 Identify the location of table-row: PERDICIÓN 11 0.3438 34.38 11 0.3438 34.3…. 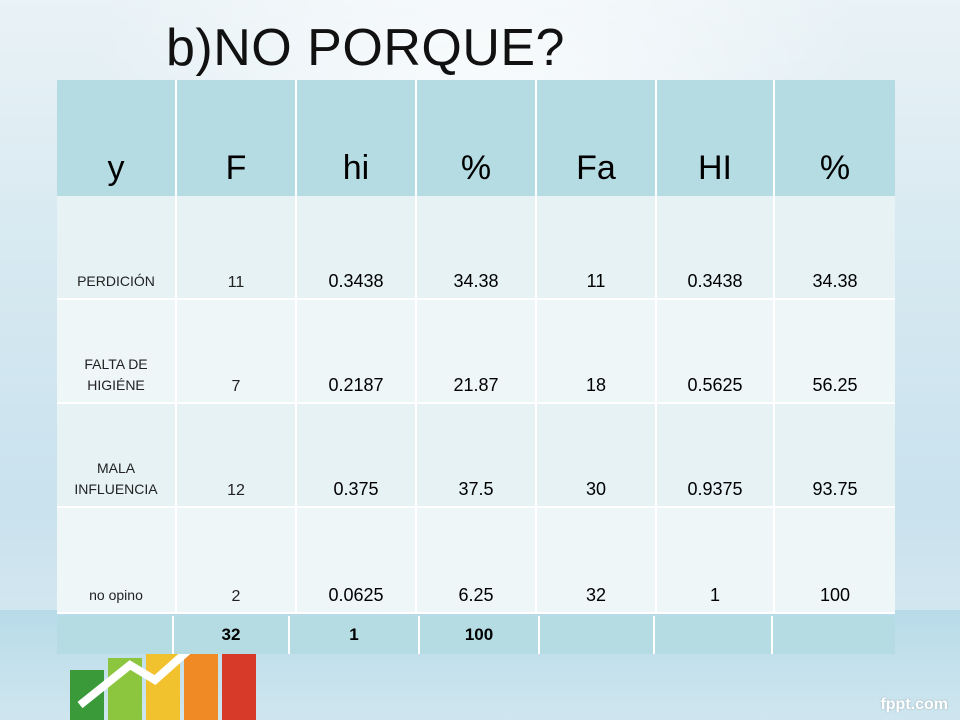
(476, 248).